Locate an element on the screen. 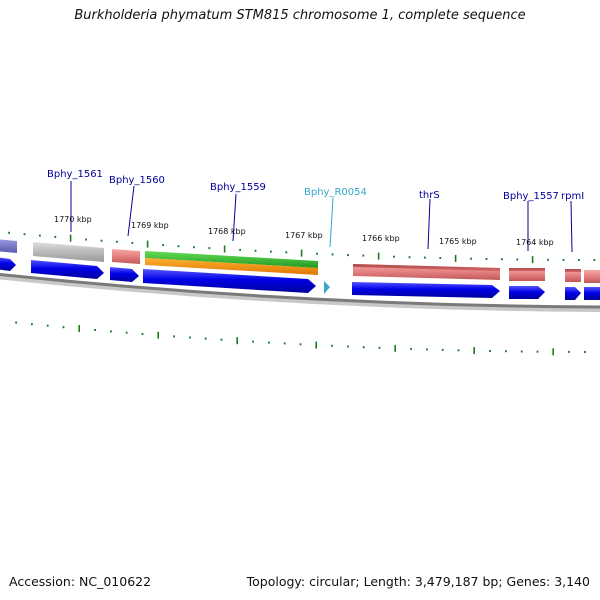  cds-arrow-bphy1560 is located at coordinates (124, 274).